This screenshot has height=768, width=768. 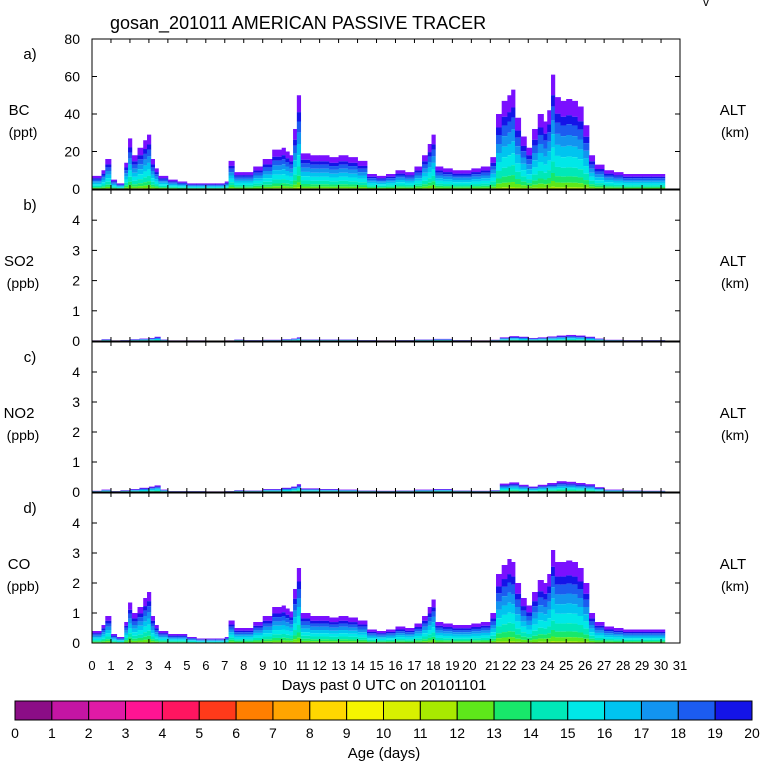 I want to click on colorbar-tick-label: 20, so click(x=752, y=733).